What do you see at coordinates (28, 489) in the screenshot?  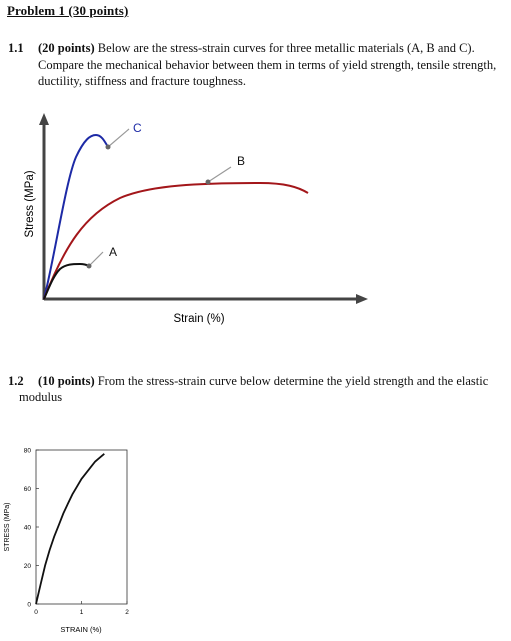 I see `y-tick-label: 60` at bounding box center [28, 489].